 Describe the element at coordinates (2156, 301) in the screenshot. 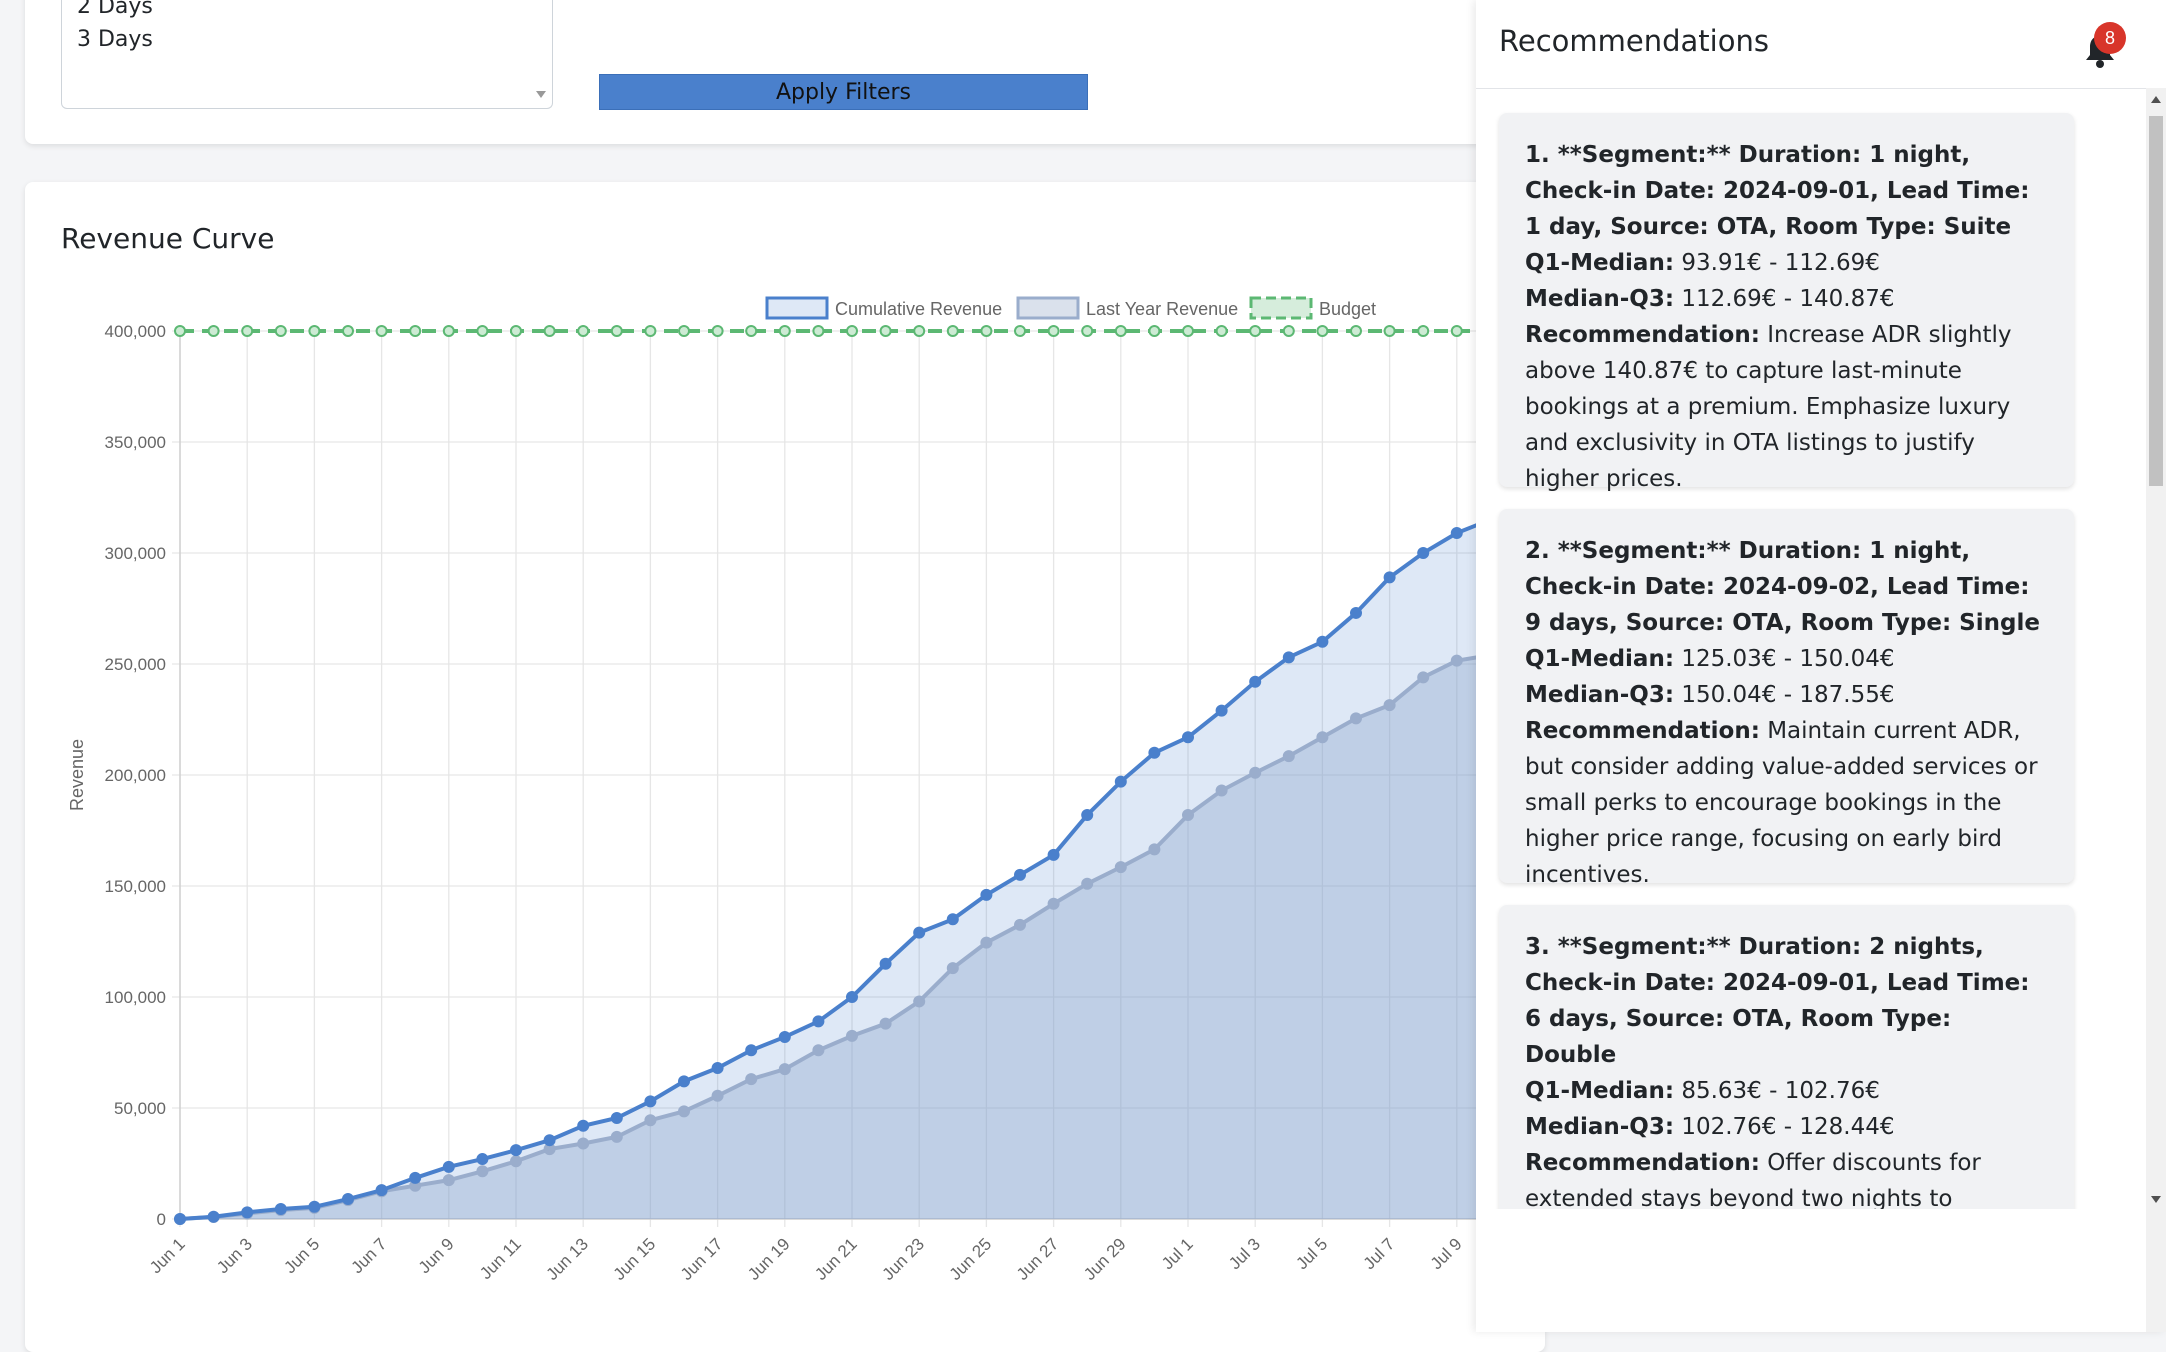

I see `scrollbar-thumb` at that location.